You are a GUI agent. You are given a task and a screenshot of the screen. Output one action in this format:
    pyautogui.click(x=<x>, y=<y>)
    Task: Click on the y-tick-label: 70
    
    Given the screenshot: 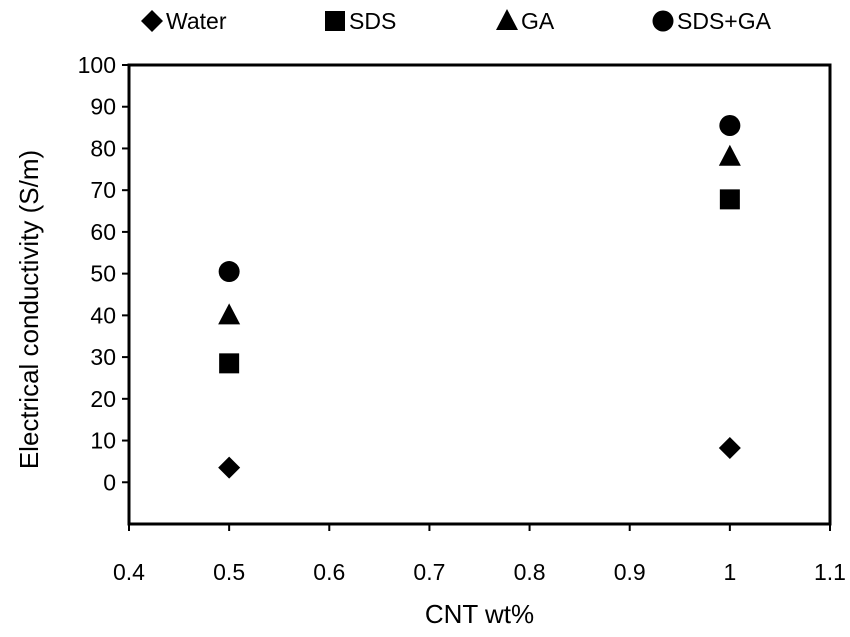 What is the action you would take?
    pyautogui.click(x=103, y=190)
    